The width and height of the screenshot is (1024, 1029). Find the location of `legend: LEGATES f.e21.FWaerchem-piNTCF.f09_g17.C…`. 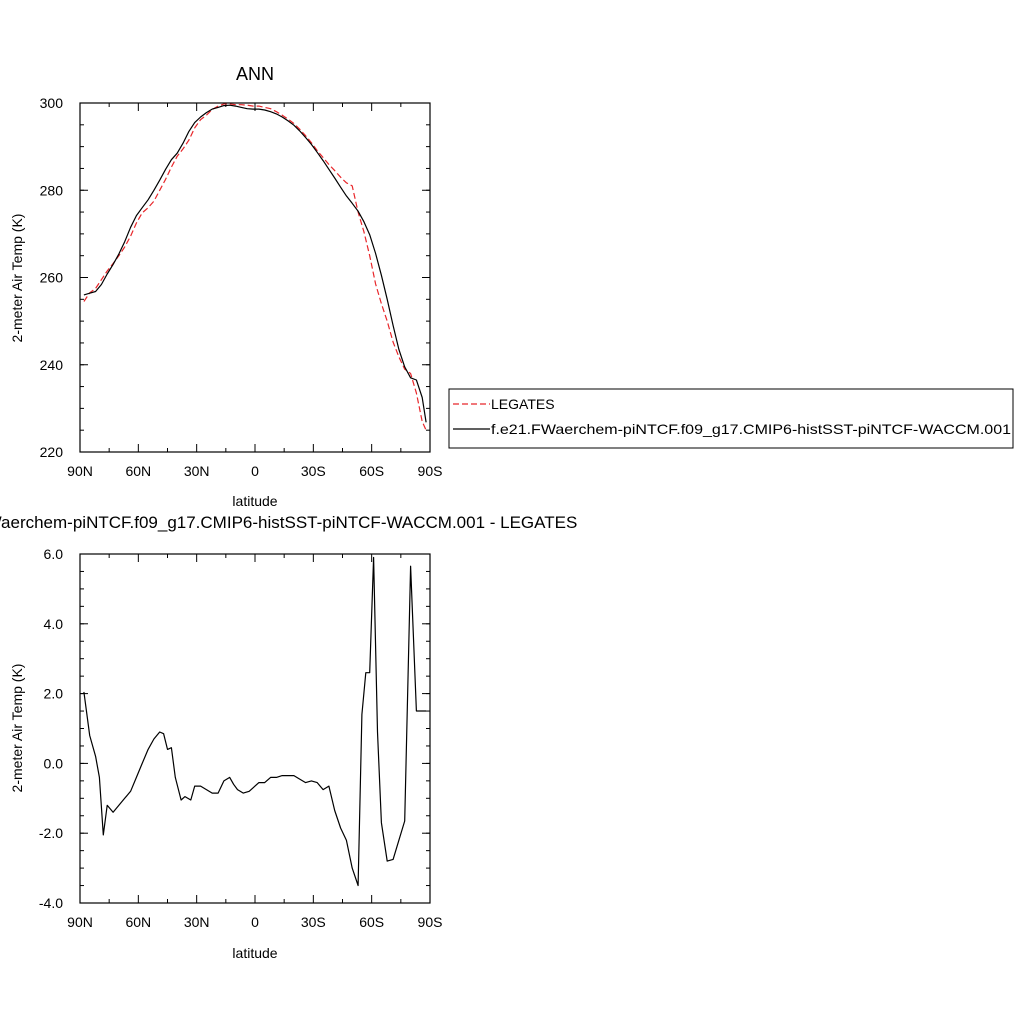

legend: LEGATES f.e21.FWaerchem-piNTCF.f09_g17.C… is located at coordinates (731, 418).